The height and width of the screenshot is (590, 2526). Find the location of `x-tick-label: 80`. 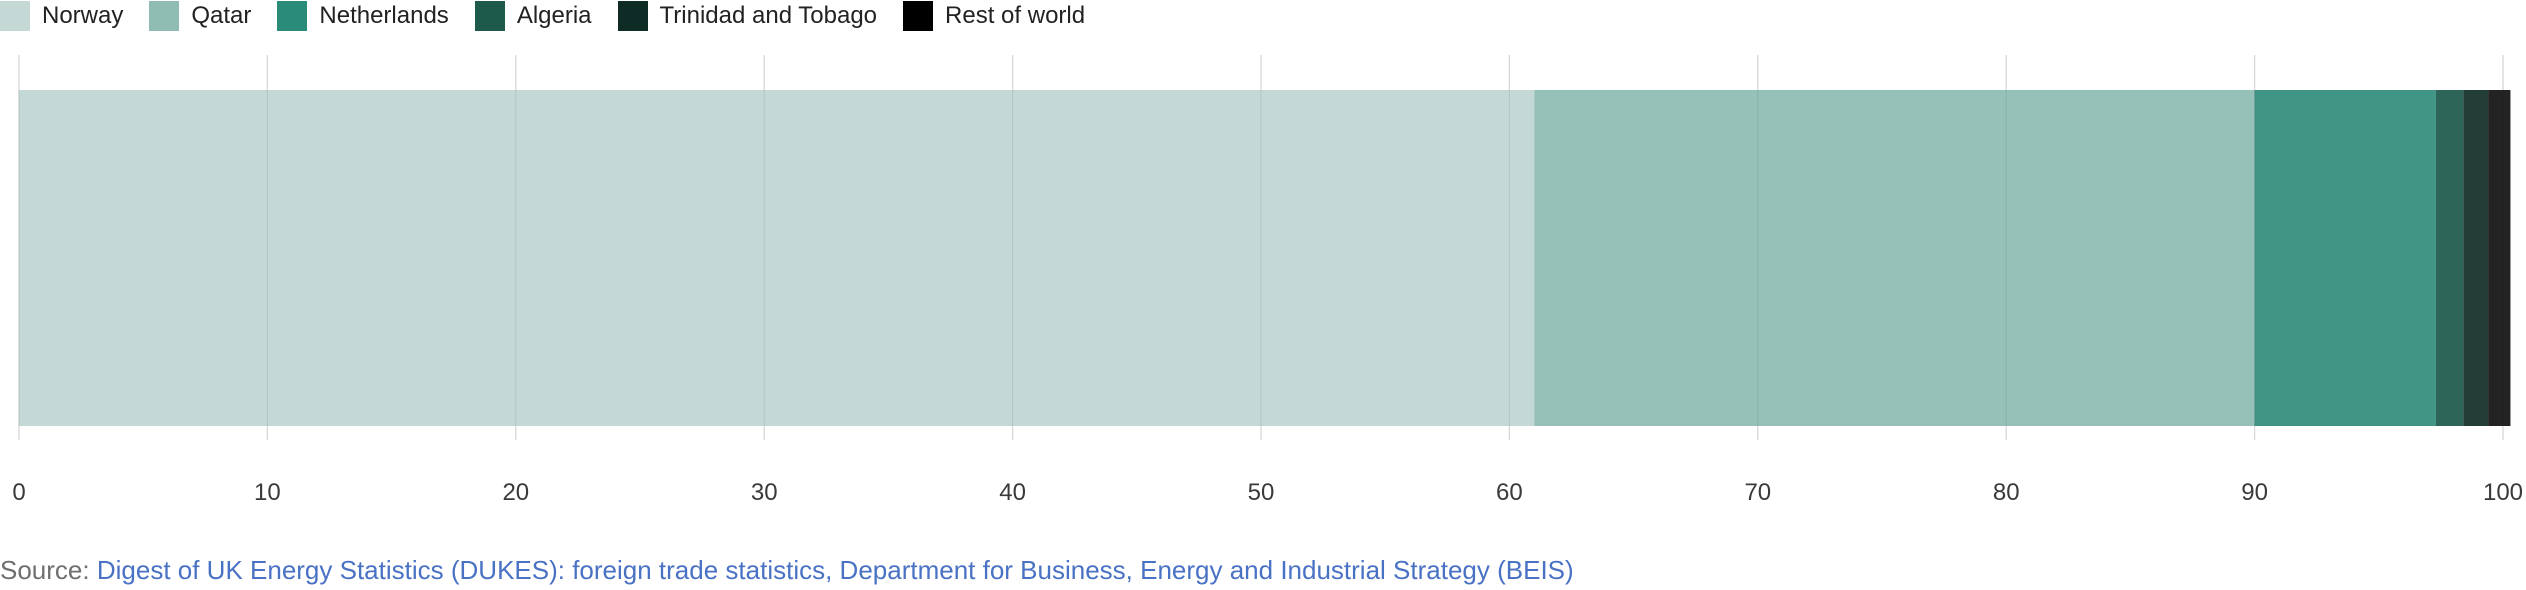

x-tick-label: 80 is located at coordinates (2006, 492).